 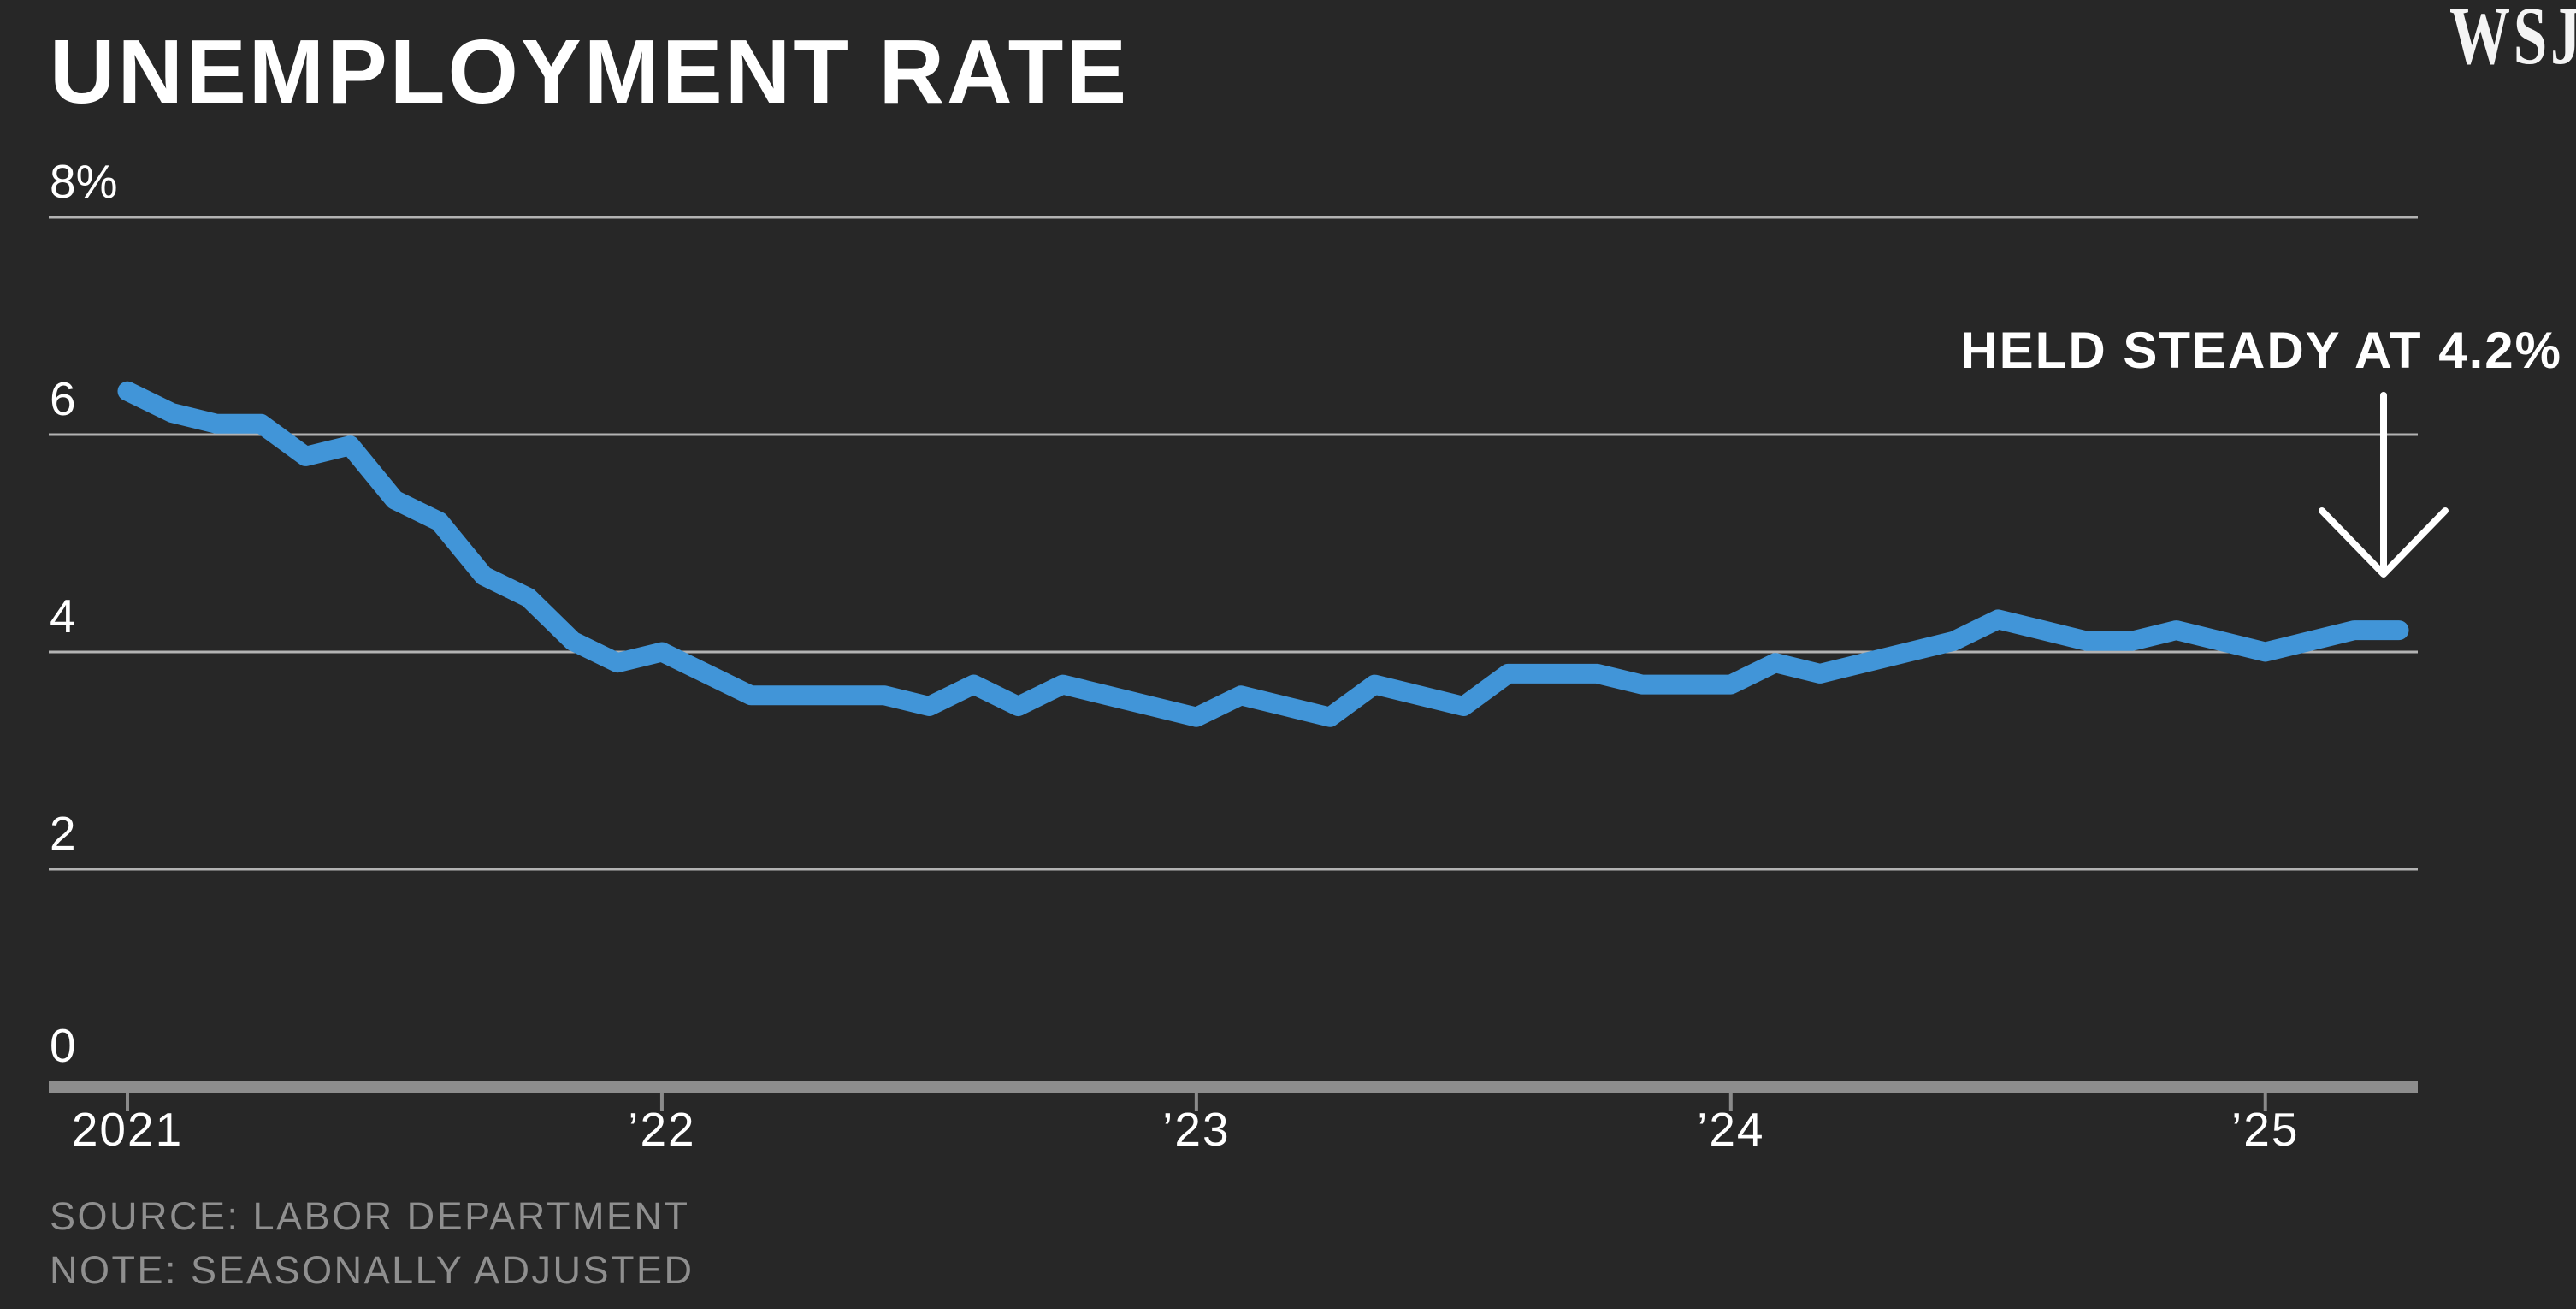 What do you see at coordinates (590, 71) in the screenshot?
I see `chart-title: UNEMPLOYMENT RATE` at bounding box center [590, 71].